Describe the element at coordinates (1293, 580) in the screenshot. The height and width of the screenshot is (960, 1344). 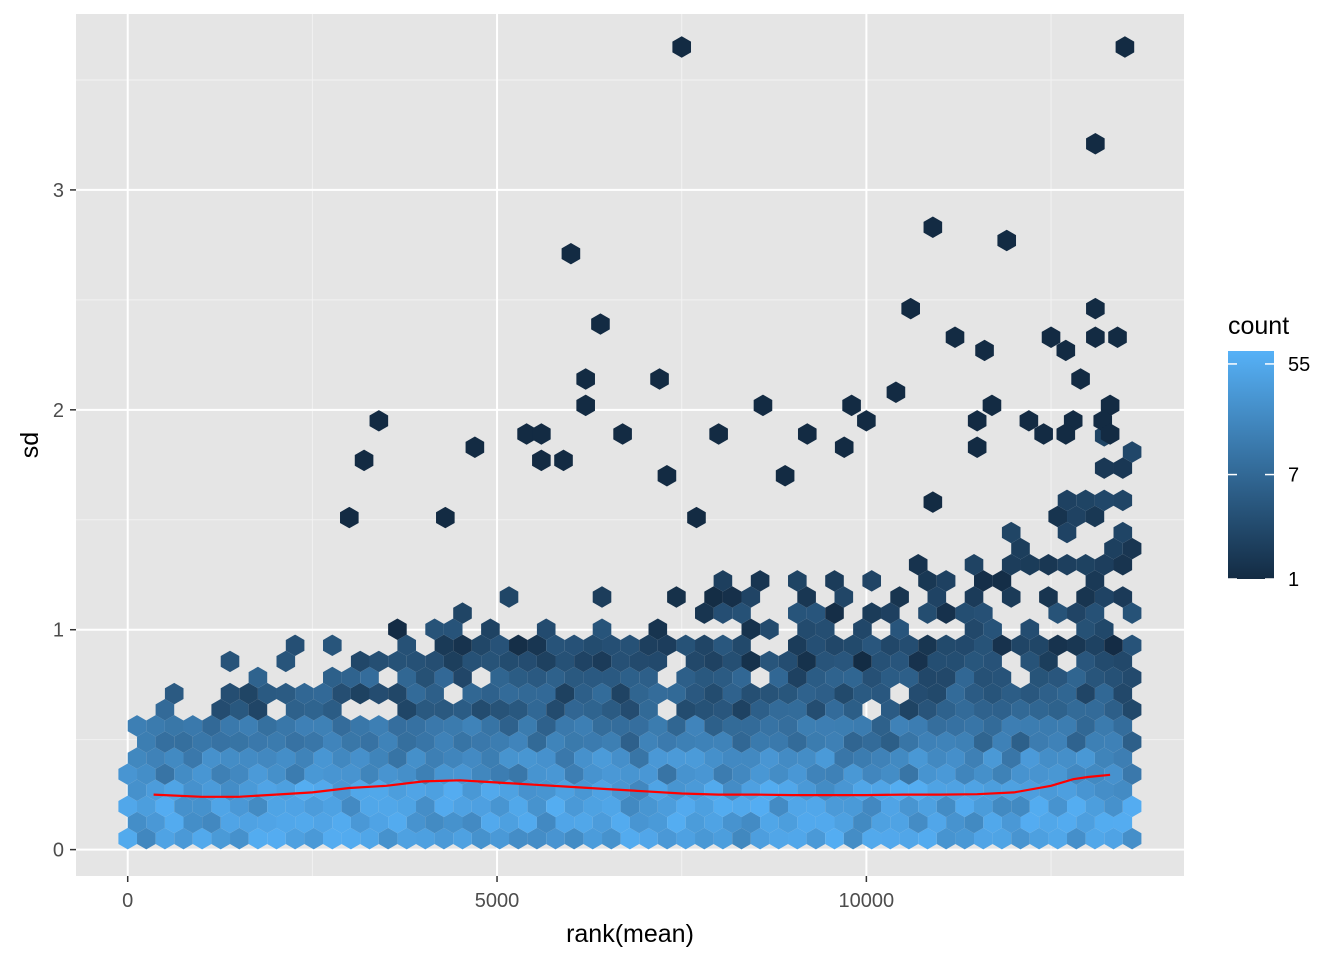
I see `legend-tick-label: 1` at that location.